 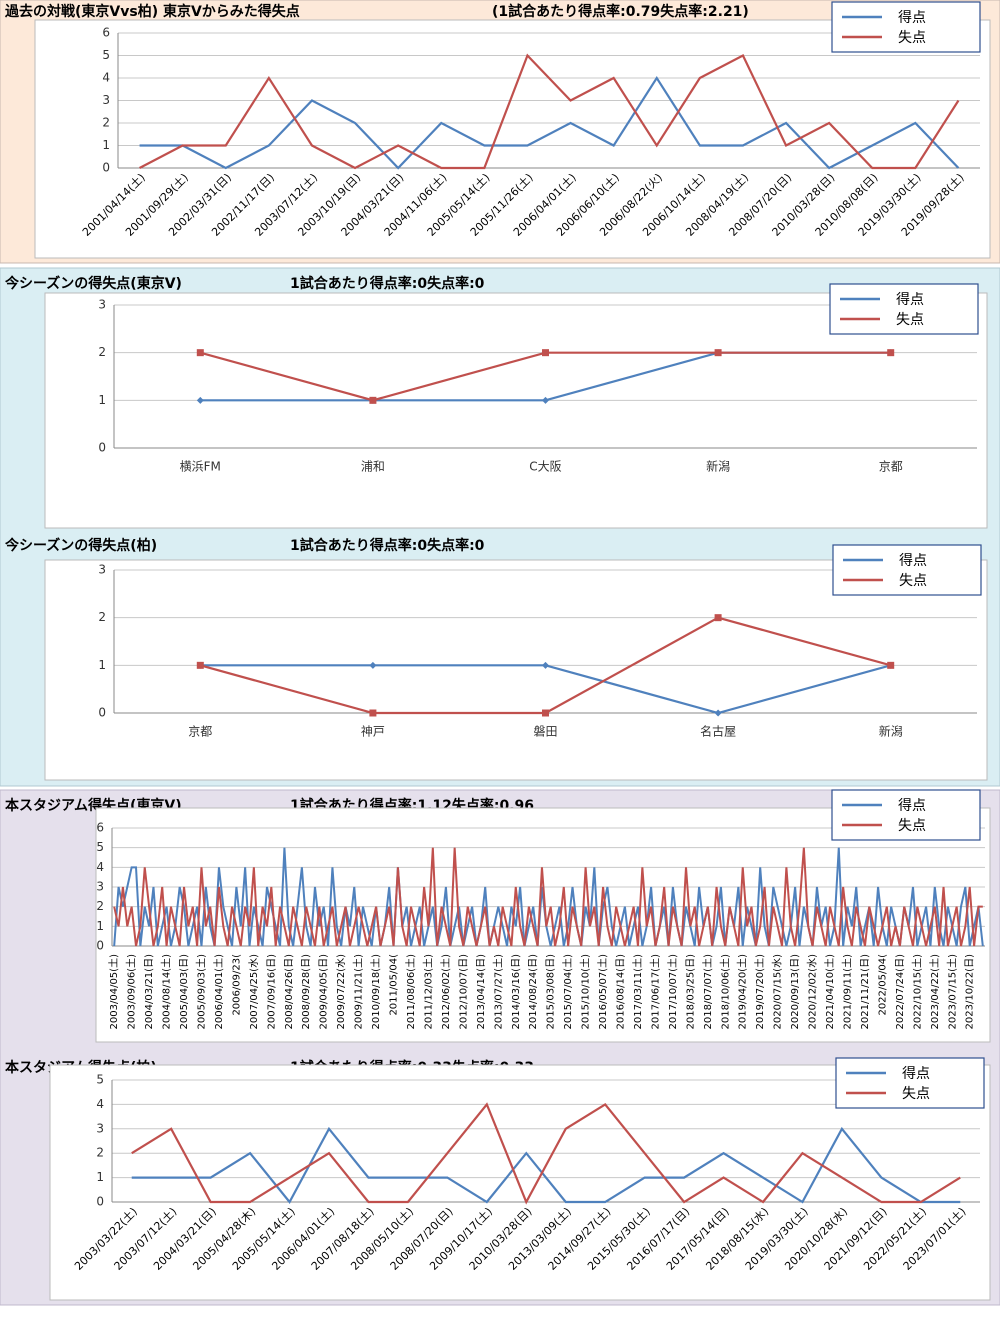 I want to click on x-tick-label: 2018/07/07(土), so click(x=707, y=992).